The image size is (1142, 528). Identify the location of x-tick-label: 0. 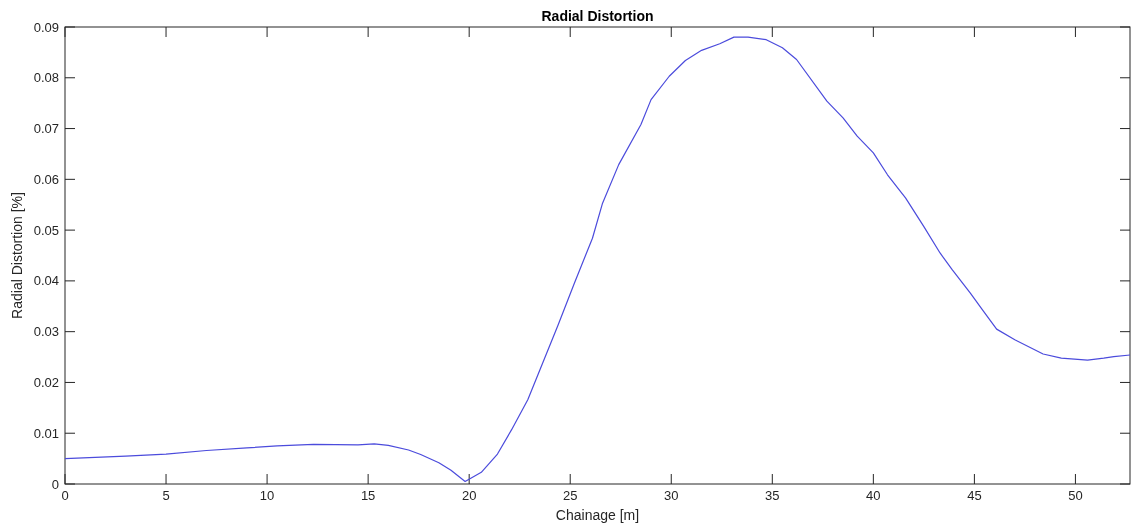
(65, 495).